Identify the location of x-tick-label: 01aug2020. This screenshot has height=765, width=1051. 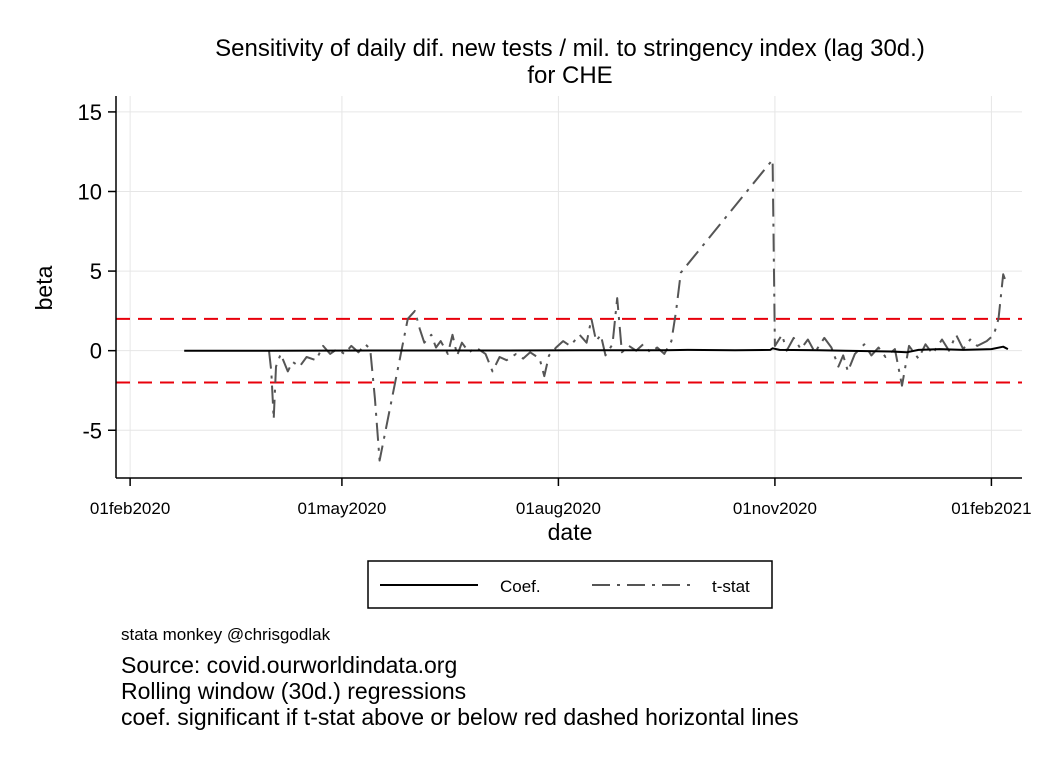
(558, 508).